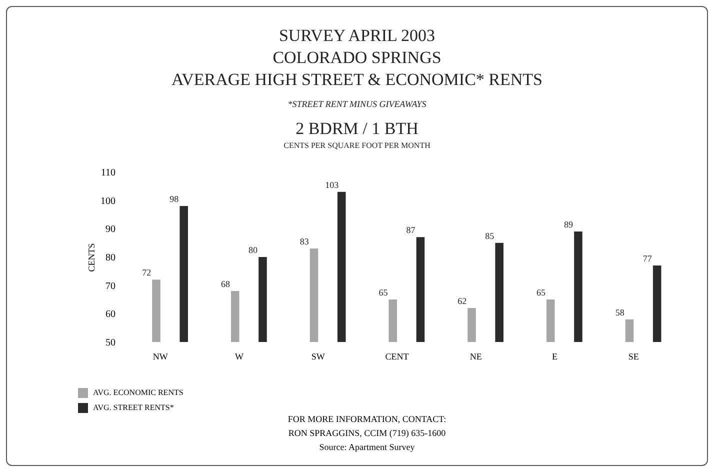  Describe the element at coordinates (175, 199) in the screenshot. I see `data-label: 98` at that location.